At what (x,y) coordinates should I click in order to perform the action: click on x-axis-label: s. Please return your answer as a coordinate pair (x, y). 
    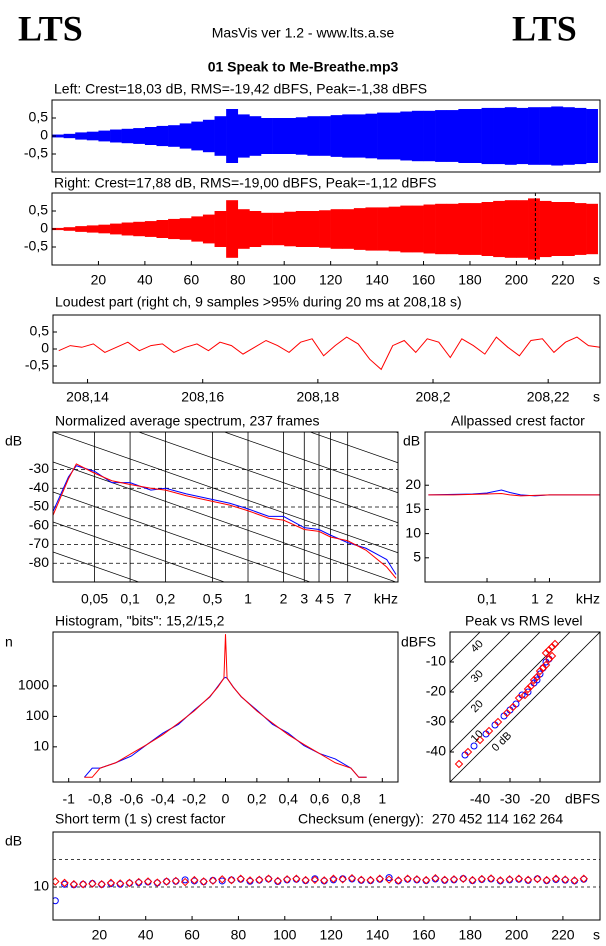
    Looking at the image, I should click on (596, 935).